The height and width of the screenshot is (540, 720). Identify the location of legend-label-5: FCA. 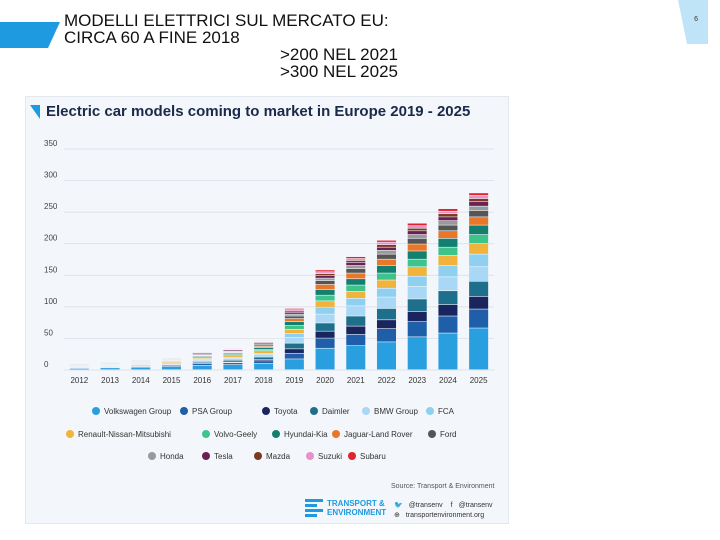
(446, 411).